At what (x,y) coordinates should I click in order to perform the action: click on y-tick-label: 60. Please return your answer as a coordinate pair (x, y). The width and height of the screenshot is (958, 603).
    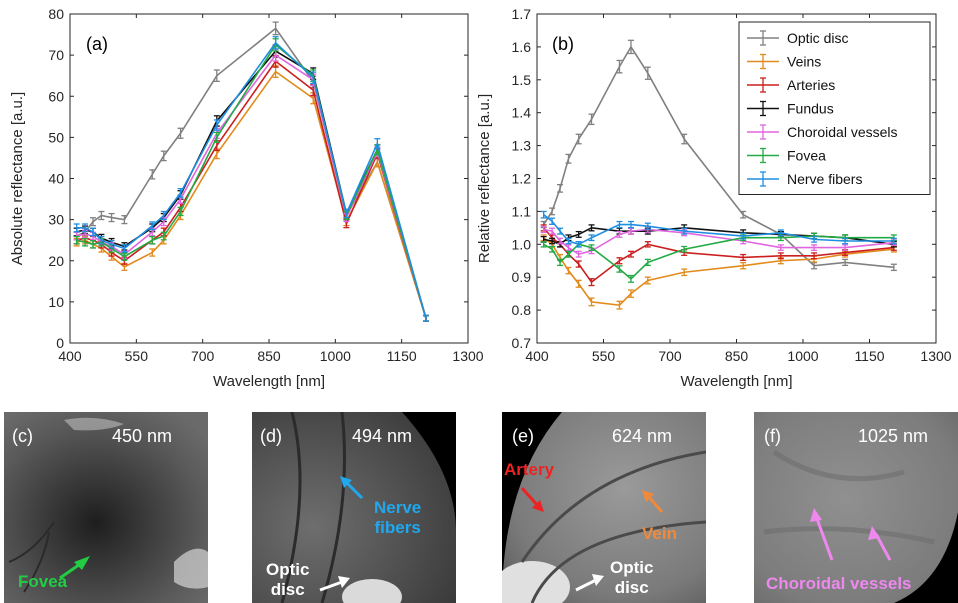
    Looking at the image, I should click on (56, 96).